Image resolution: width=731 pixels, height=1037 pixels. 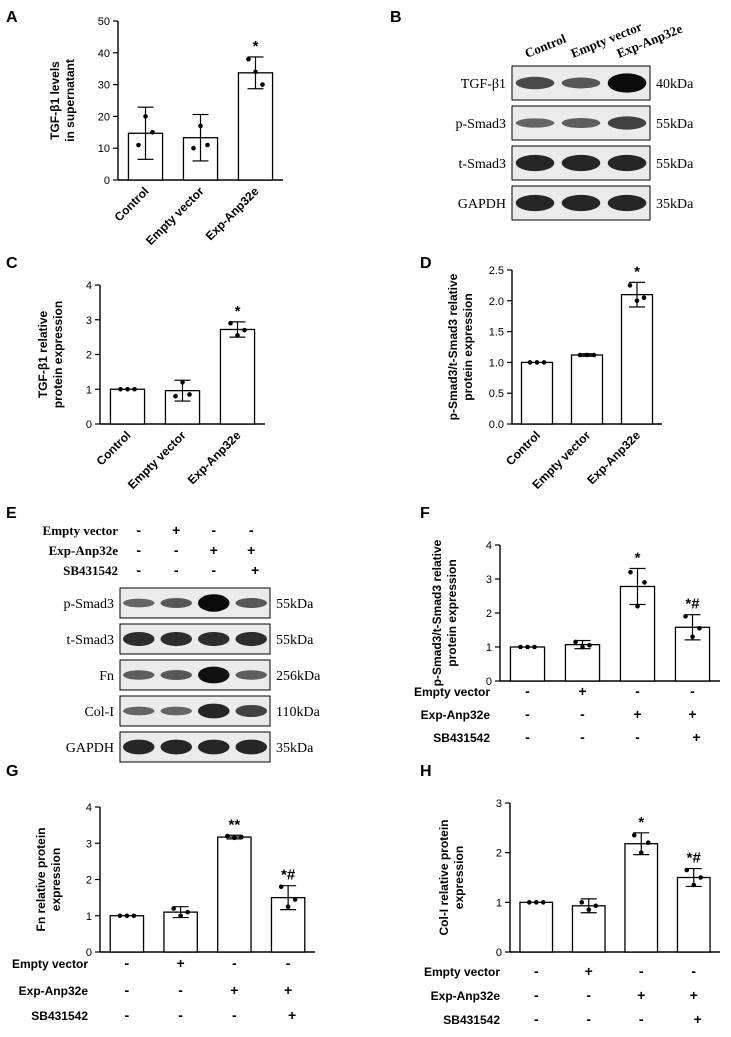 I want to click on blot-kda-label: 40kDa, so click(x=675, y=84).